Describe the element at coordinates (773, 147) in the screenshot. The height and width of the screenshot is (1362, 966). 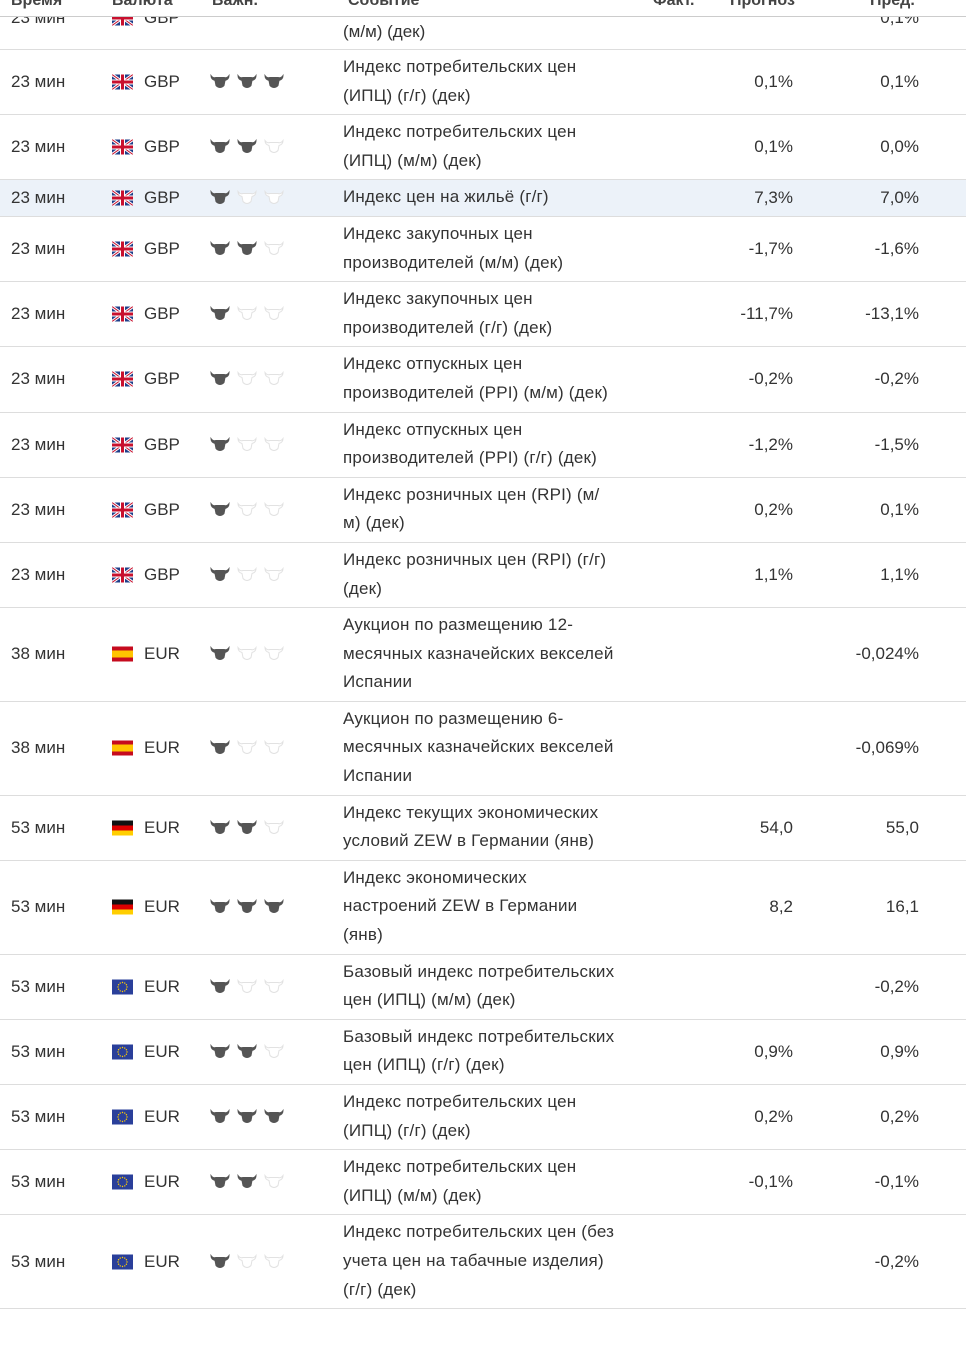
I see `forecast: 0,1%` at that location.